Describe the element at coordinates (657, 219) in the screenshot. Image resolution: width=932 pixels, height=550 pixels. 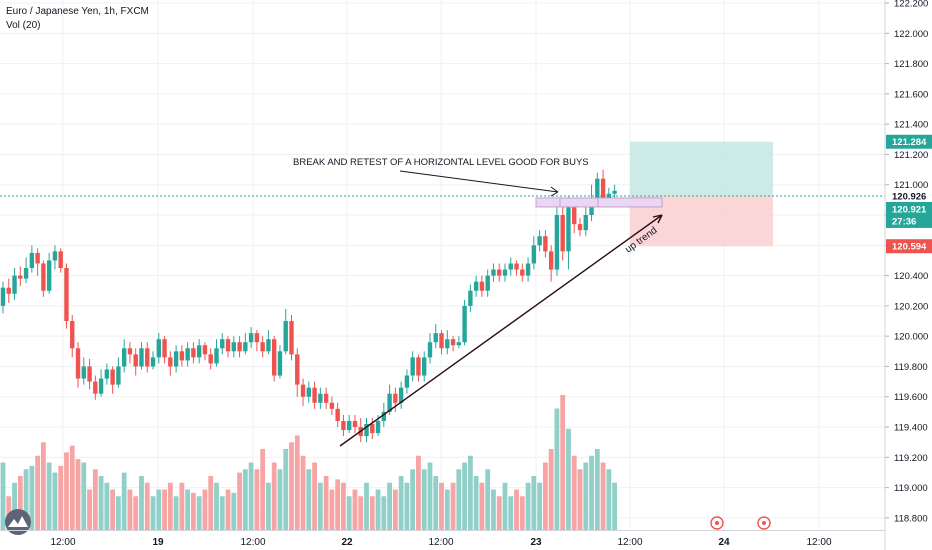
I see `trendline-arrow-head` at that location.